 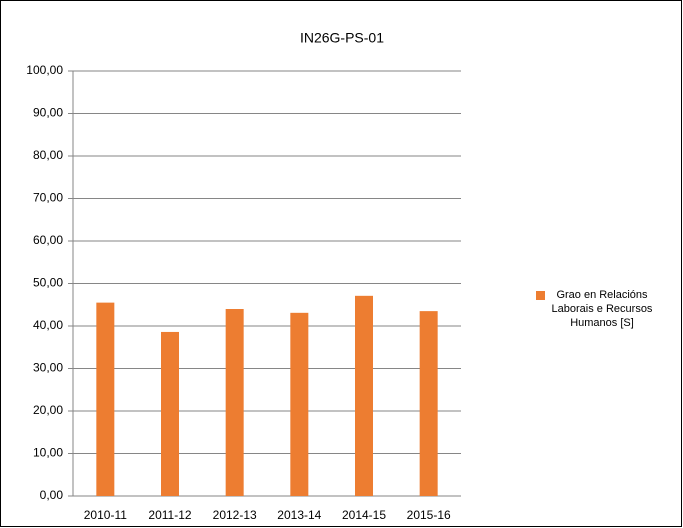 What do you see at coordinates (48, 240) in the screenshot?
I see `y-tick-label: 60,00` at bounding box center [48, 240].